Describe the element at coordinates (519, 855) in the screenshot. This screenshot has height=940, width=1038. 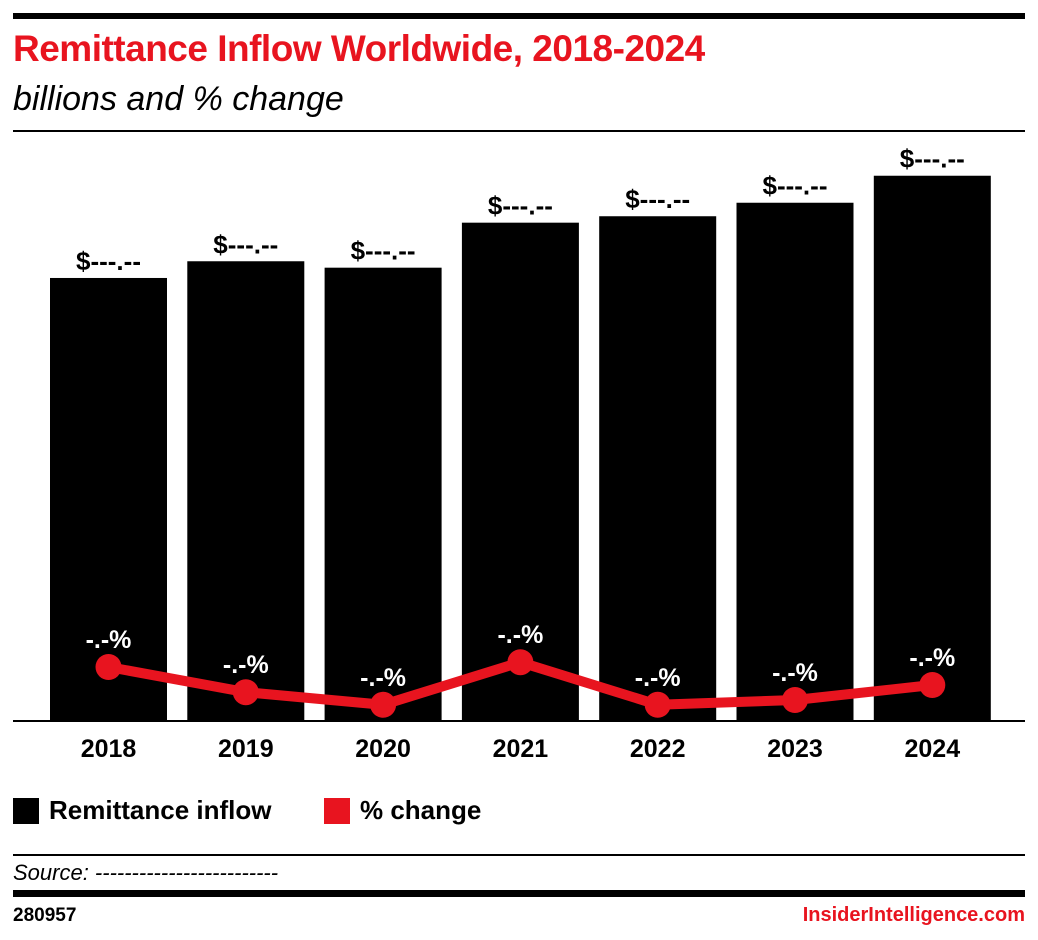
I see `footer-divider` at that location.